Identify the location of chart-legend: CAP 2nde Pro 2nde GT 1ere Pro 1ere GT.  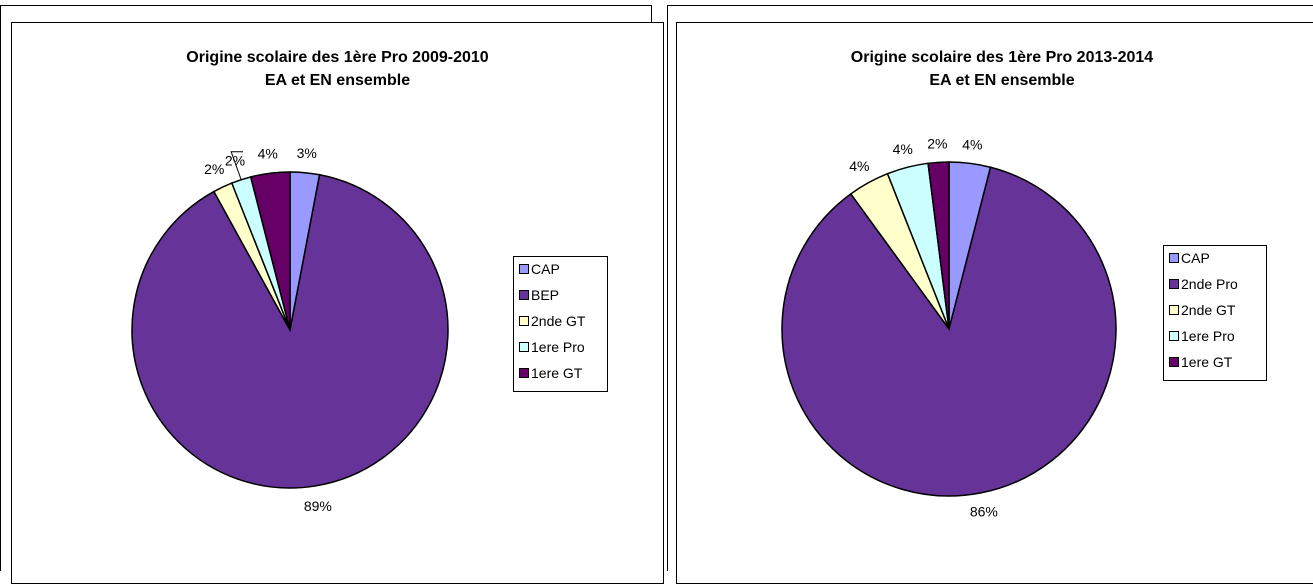
(1215, 313).